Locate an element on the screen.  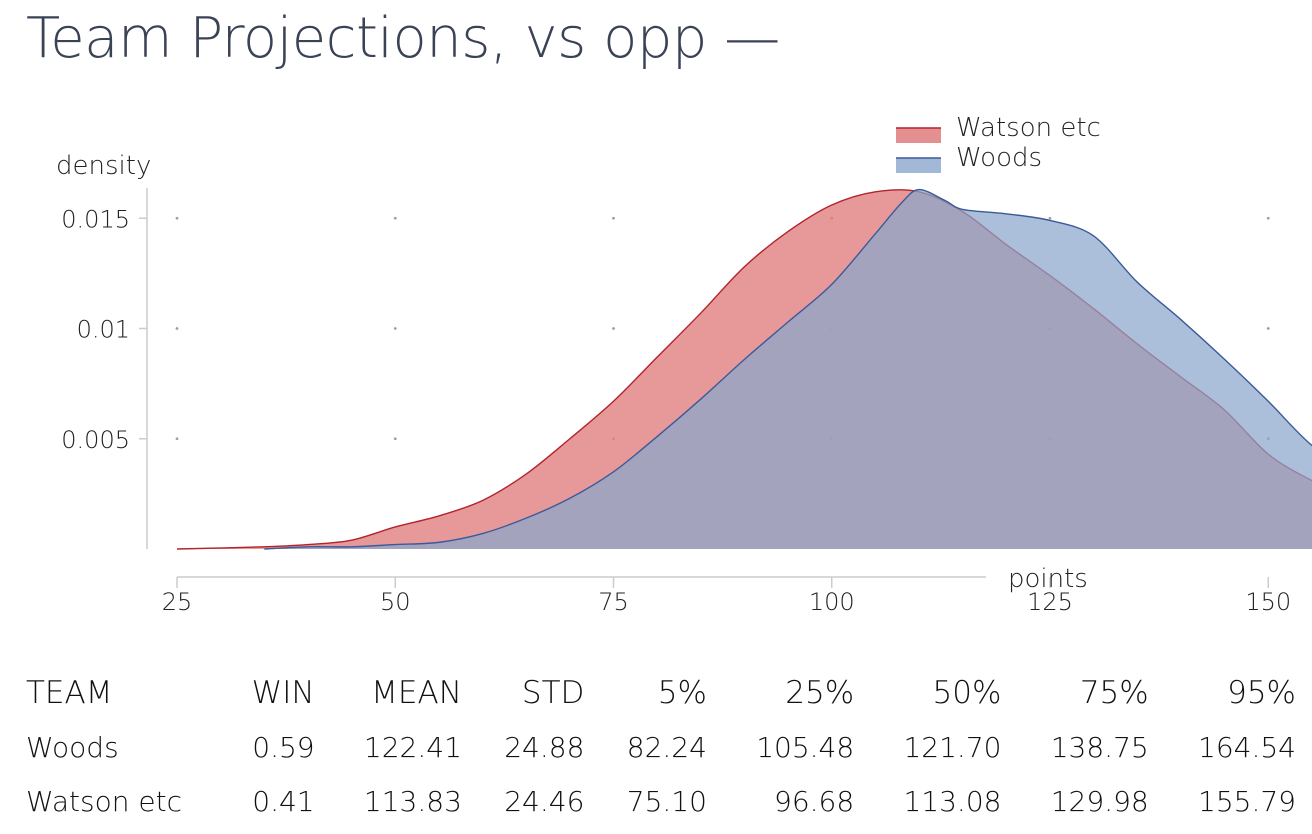
y-tick-label: 0.01 is located at coordinates (103, 330).